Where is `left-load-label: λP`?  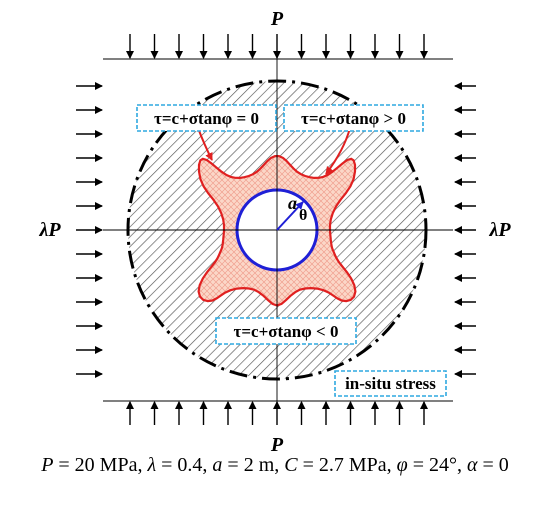 left-load-label: λP is located at coordinates (49, 230).